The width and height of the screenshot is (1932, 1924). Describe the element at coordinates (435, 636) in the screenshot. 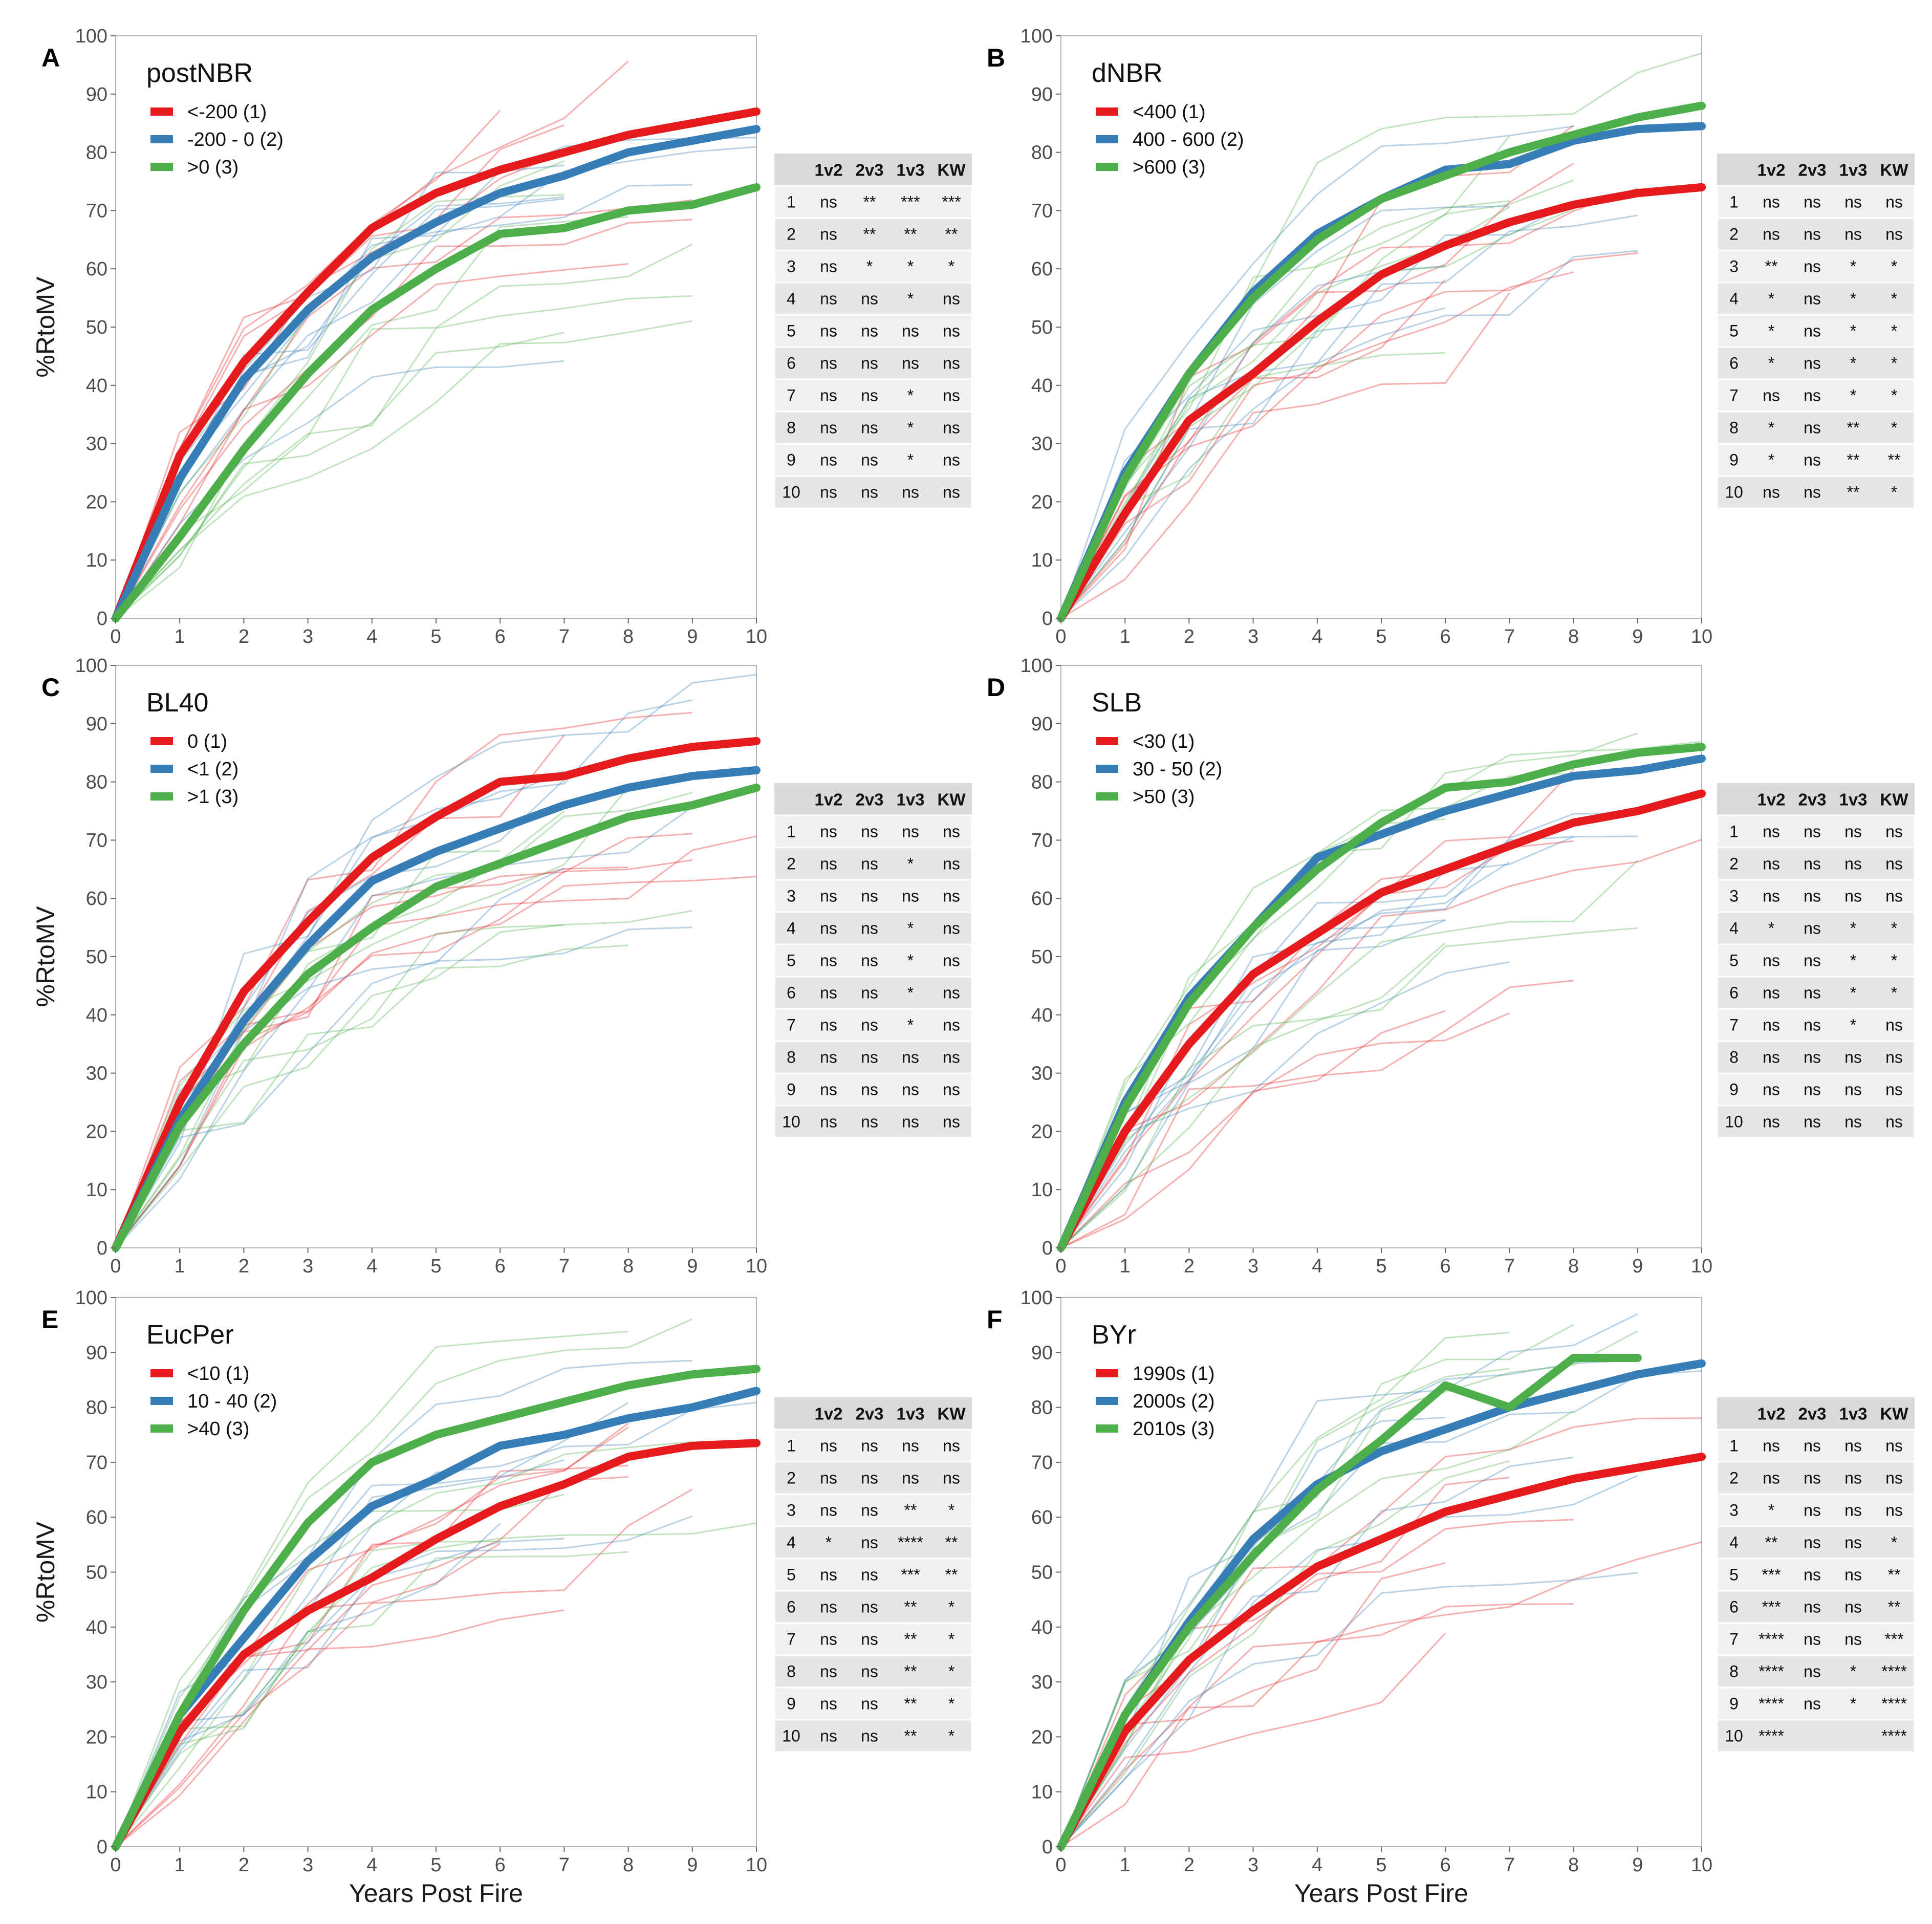

I see `panel-a-x-tick-label: 5` at that location.